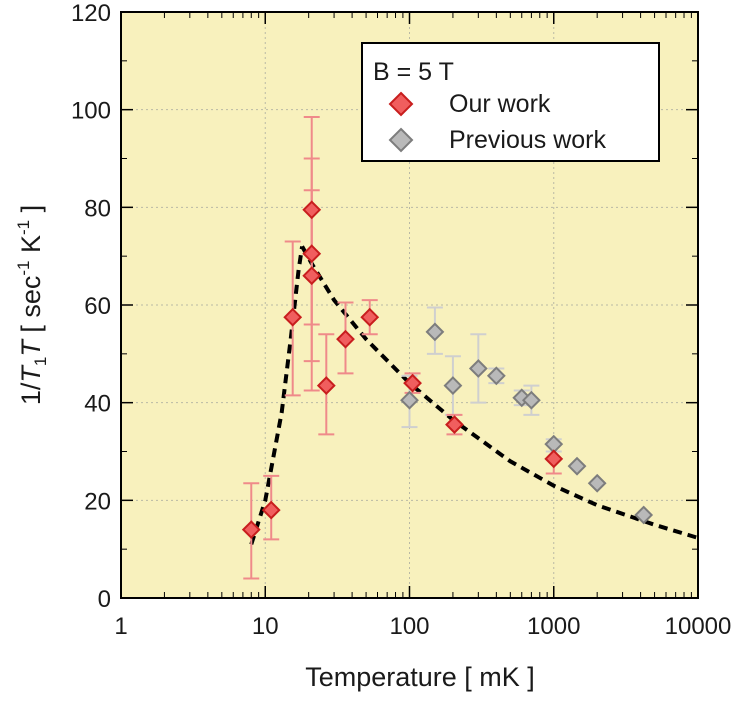 The height and width of the screenshot is (705, 749). I want to click on y-axis-label: 1/T1T [ sec-1 K-1 ], so click(32, 305).